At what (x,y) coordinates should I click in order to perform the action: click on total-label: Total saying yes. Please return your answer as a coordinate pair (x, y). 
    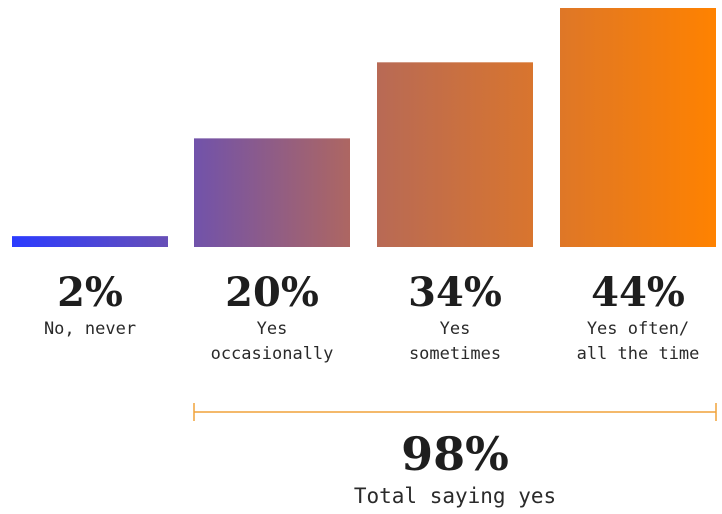
    Looking at the image, I should click on (455, 496).